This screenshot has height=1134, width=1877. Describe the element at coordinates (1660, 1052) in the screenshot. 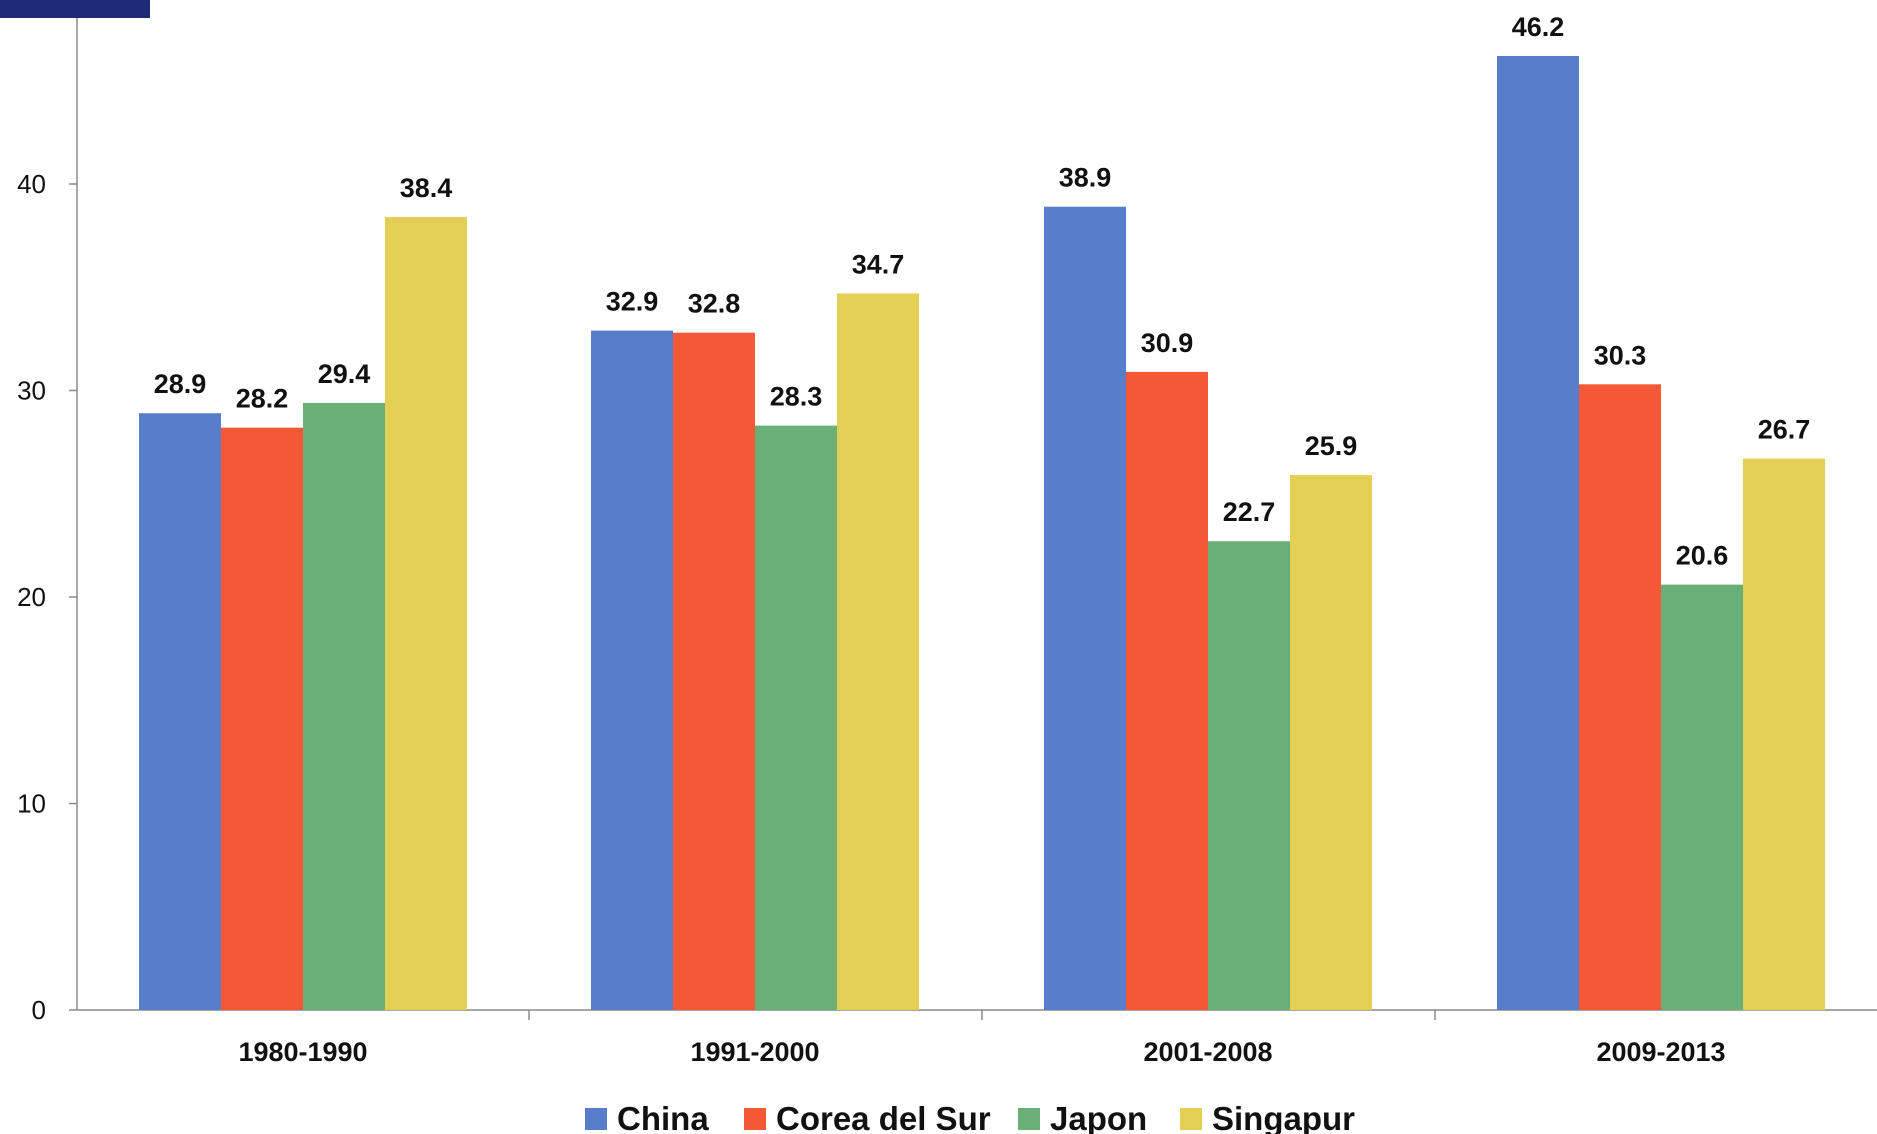

I see `x-category-label: 2009-2013` at that location.